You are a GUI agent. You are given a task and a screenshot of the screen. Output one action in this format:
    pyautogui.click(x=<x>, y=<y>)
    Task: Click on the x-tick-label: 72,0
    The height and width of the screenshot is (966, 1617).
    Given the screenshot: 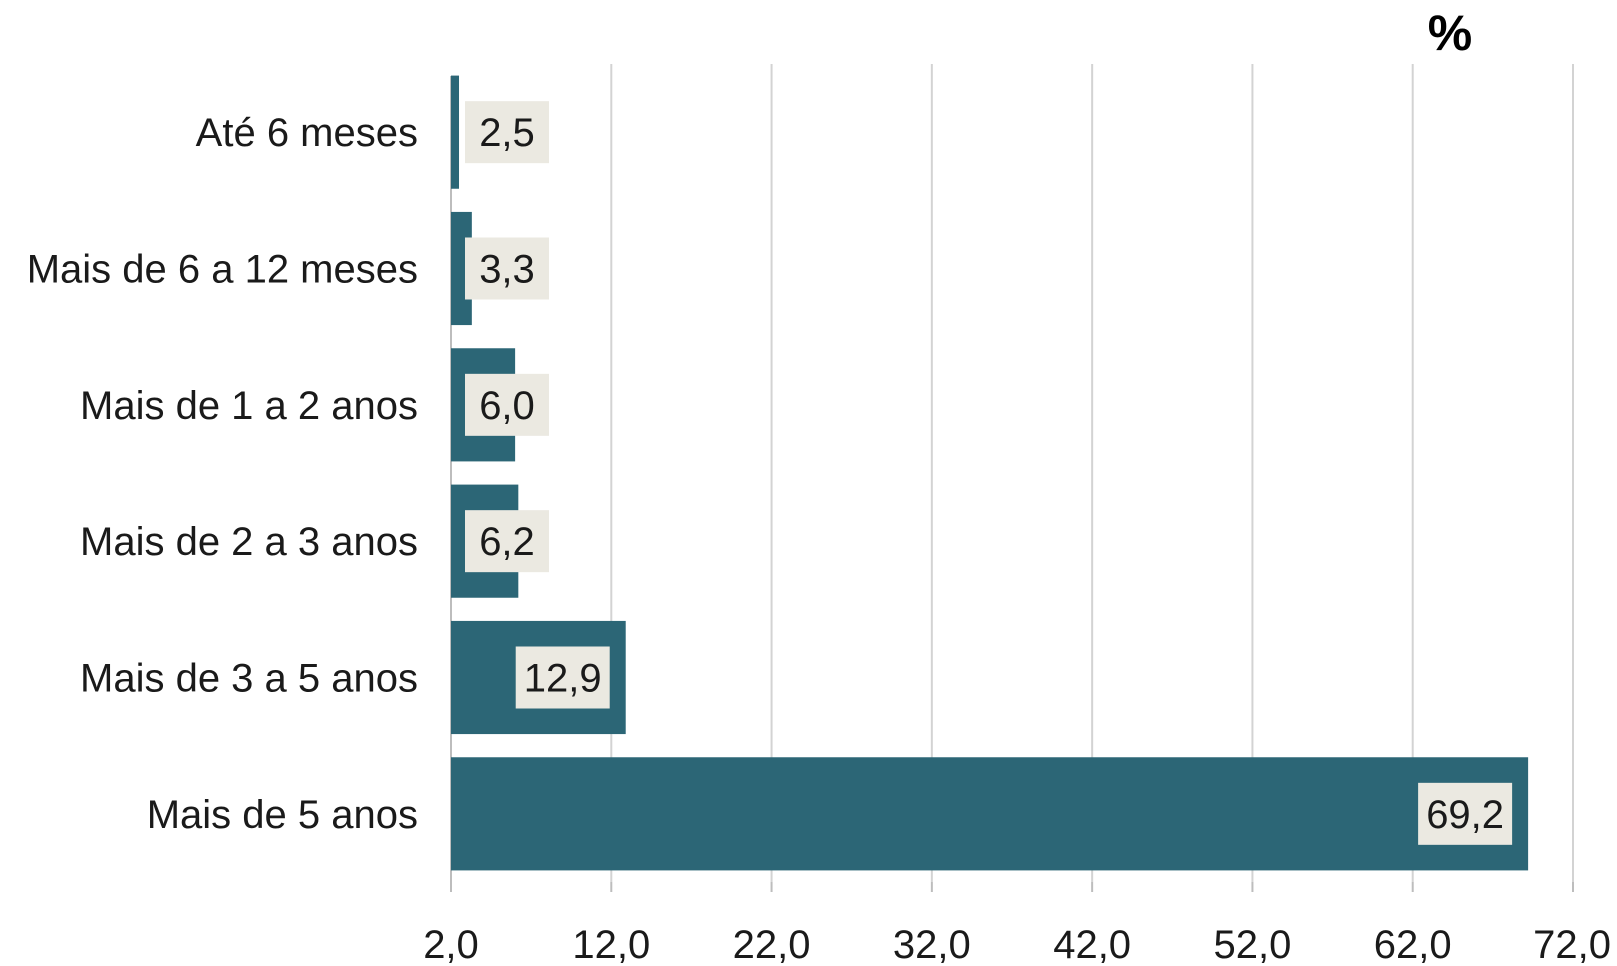 What is the action you would take?
    pyautogui.click(x=1572, y=944)
    